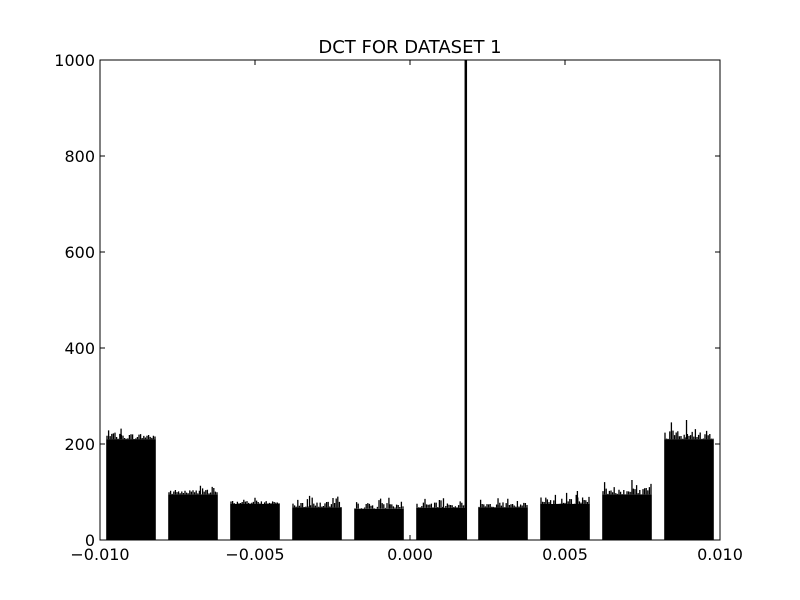  What do you see at coordinates (99, 554) in the screenshot?
I see `x-tick-label: −0.010` at bounding box center [99, 554].